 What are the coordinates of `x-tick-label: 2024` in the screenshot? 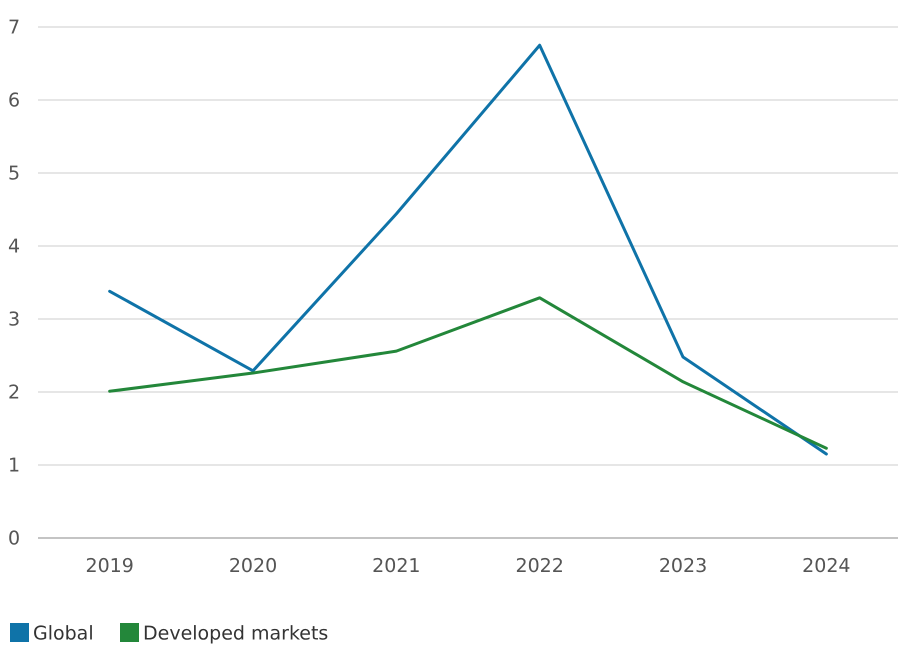 It's located at (826, 566).